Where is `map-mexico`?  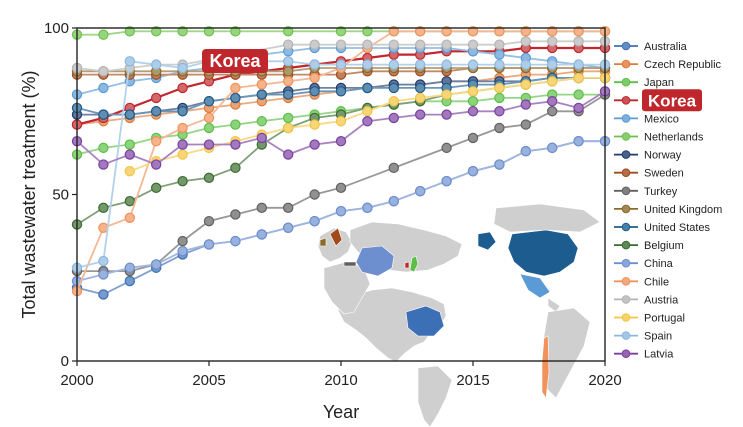 map-mexico is located at coordinates (535, 286).